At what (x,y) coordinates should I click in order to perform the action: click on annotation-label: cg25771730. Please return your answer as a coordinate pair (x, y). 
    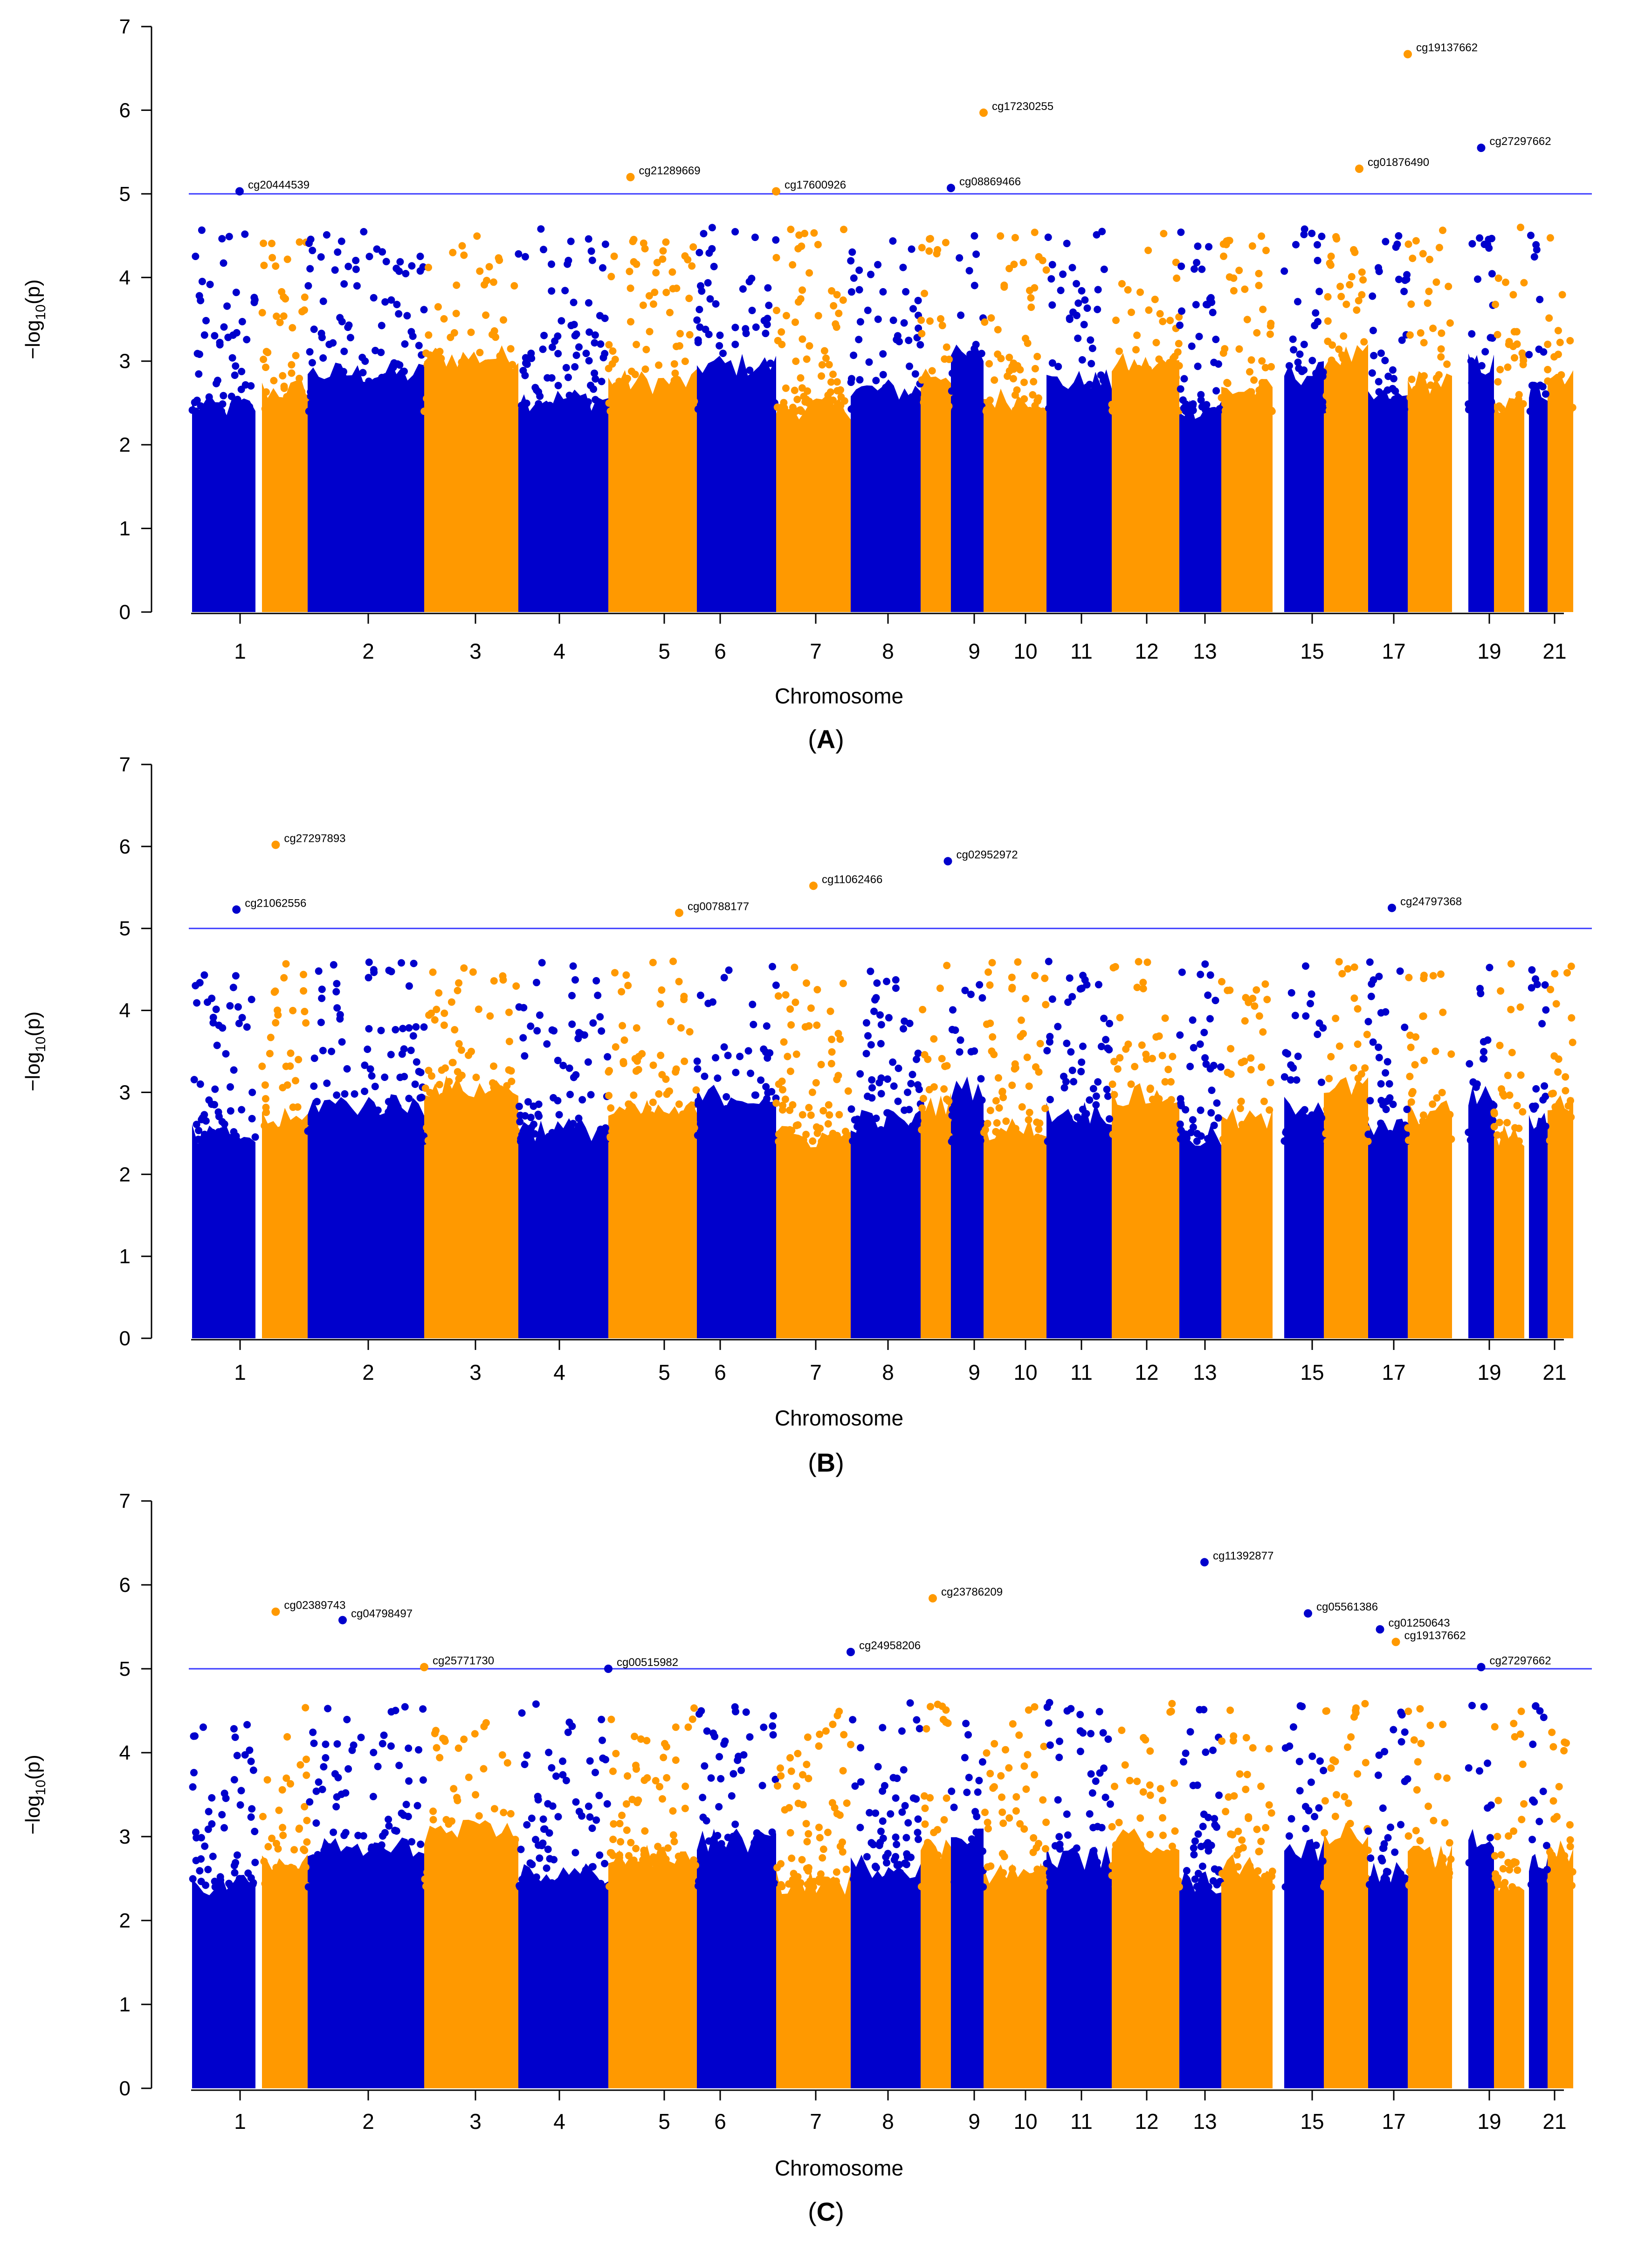
    Looking at the image, I should click on (464, 1661).